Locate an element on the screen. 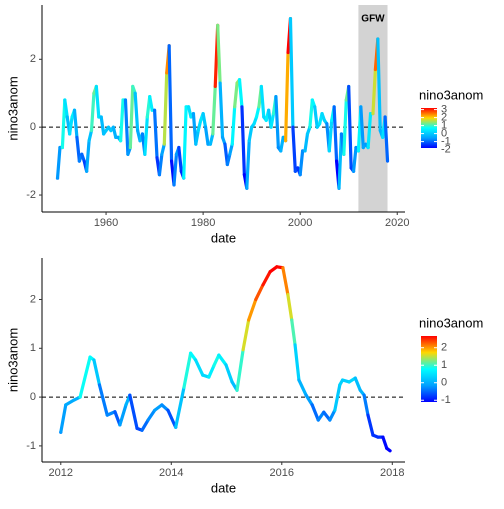 Image resolution: width=504 pixels, height=509 pixels. y-tick-label: -2 is located at coordinates (31, 195).